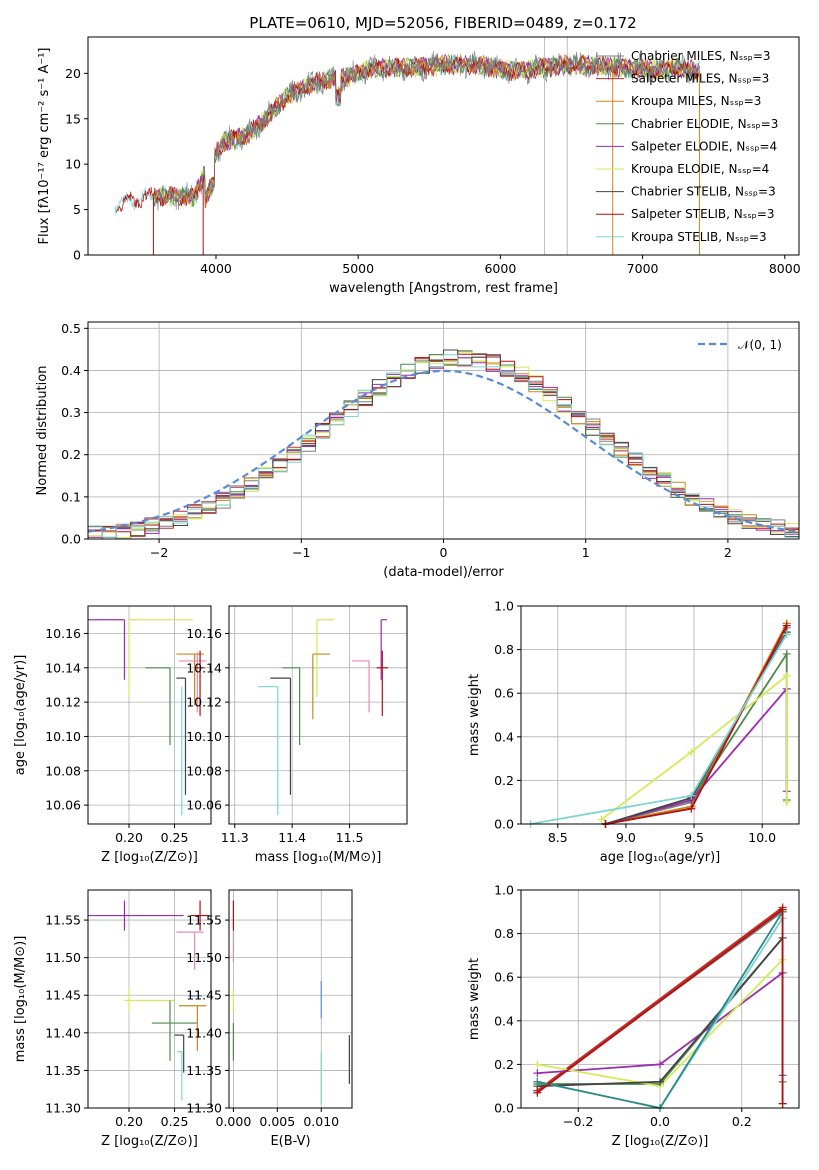  I want to click on legend-entry: Salpeter ELODIE, Nₛₛₚ=4, so click(704, 146).